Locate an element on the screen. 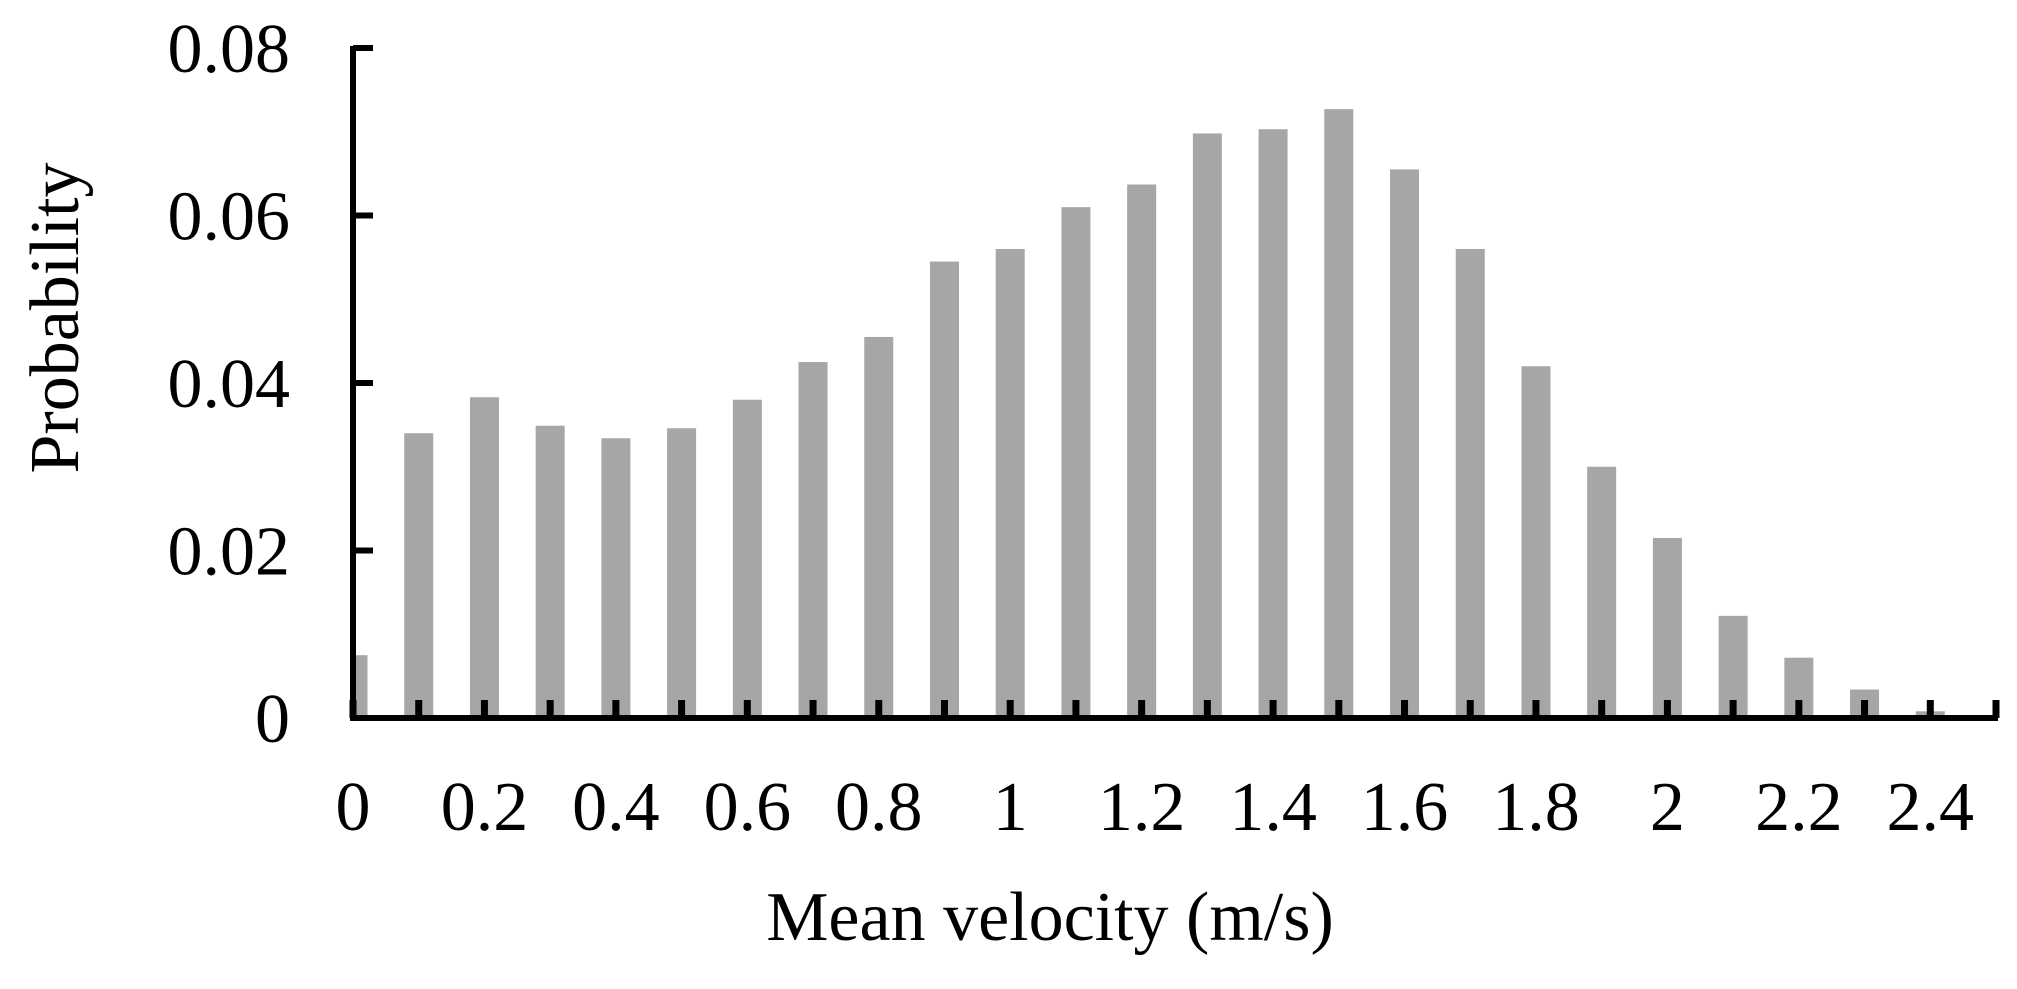 This screenshot has width=2017, height=989. y-tick-label-0.08: 0.08 is located at coordinates (229, 49).